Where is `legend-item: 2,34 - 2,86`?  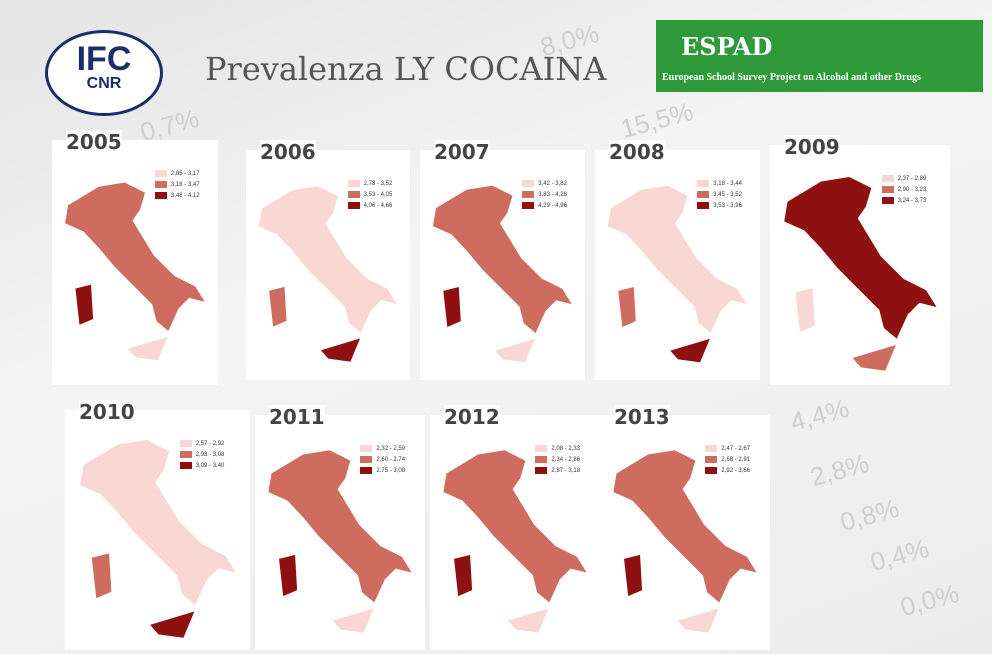 legend-item: 2,34 - 2,86 is located at coordinates (557, 459).